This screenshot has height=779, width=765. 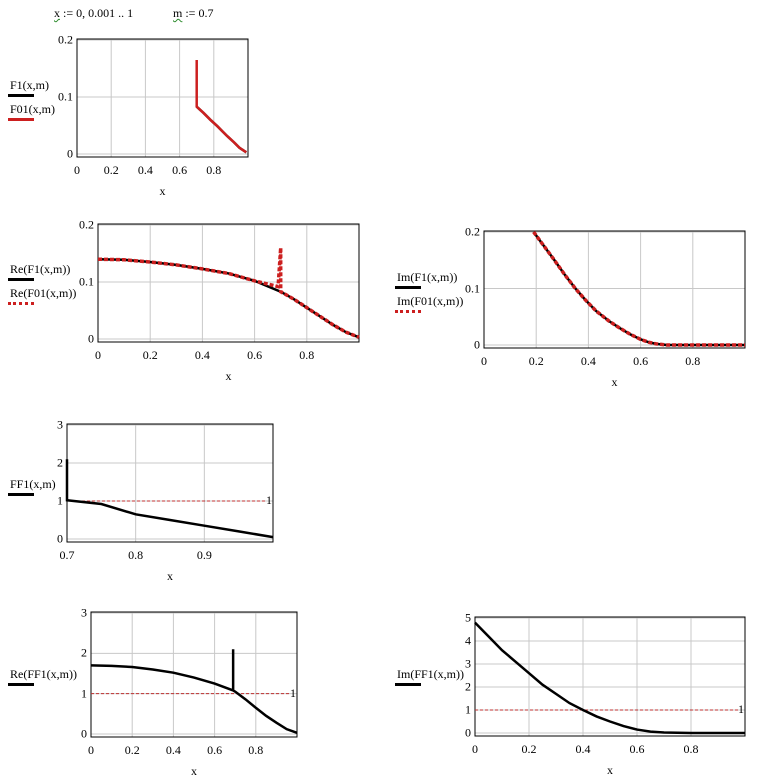 What do you see at coordinates (430, 301) in the screenshot?
I see `legend-label: Im(F01(x,m))` at bounding box center [430, 301].